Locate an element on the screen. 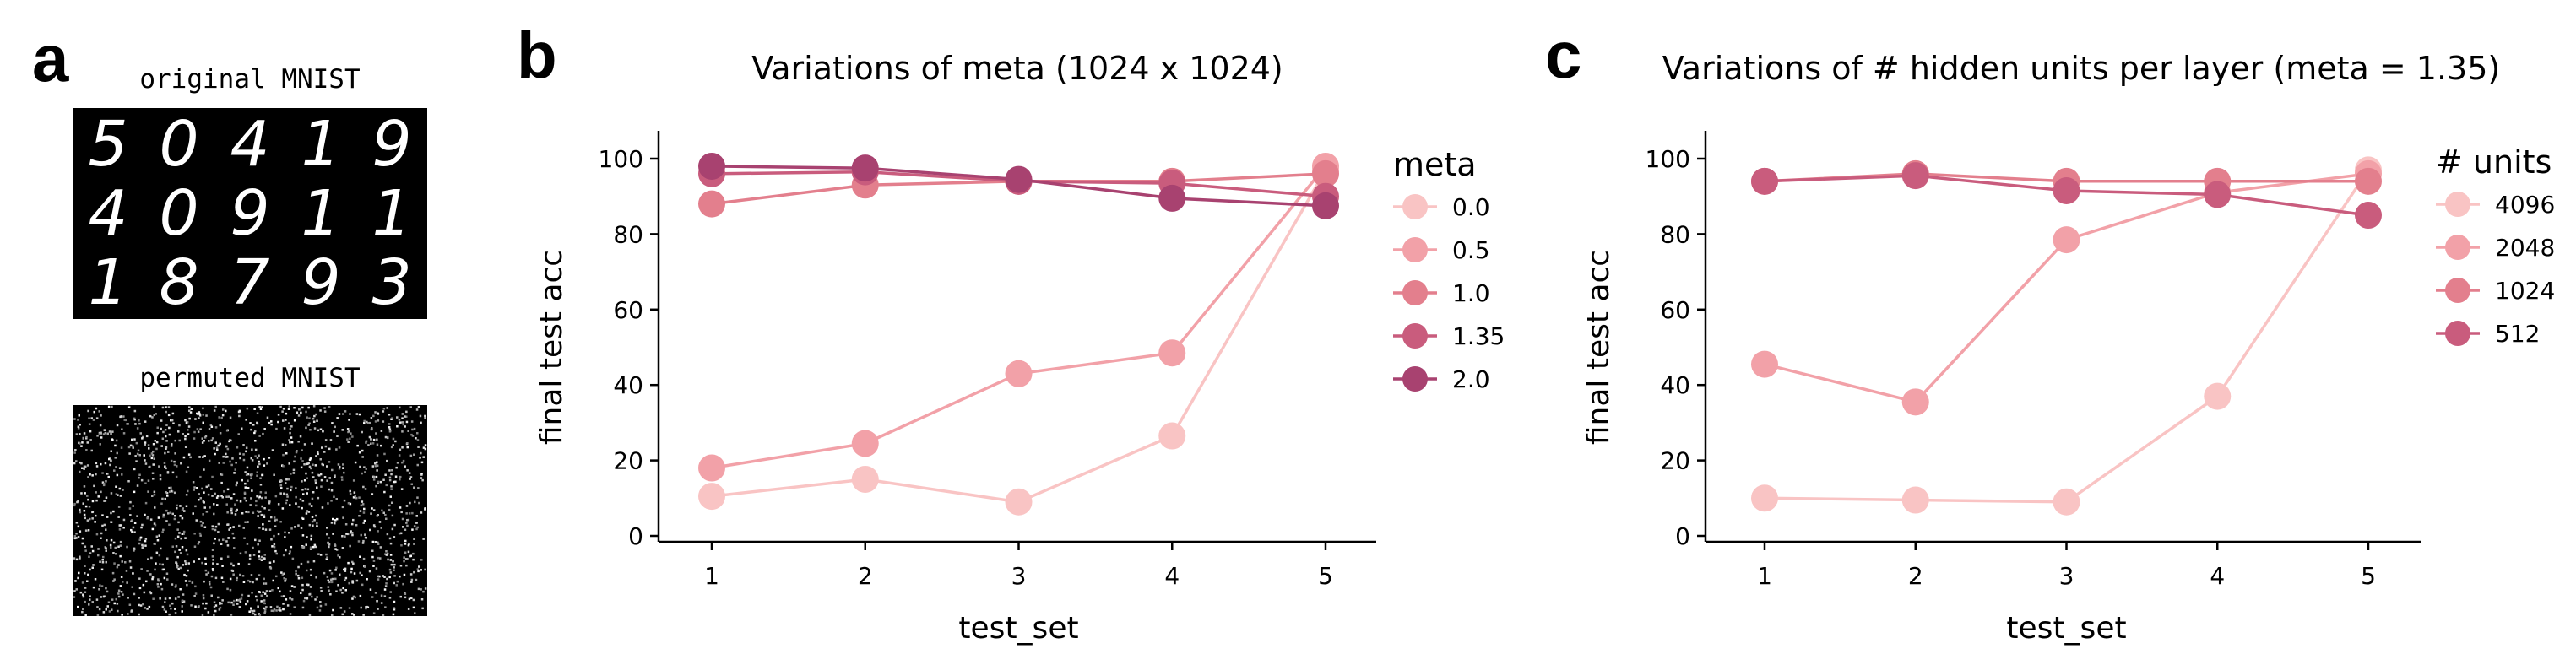  legend-marker is located at coordinates (1415, 292).